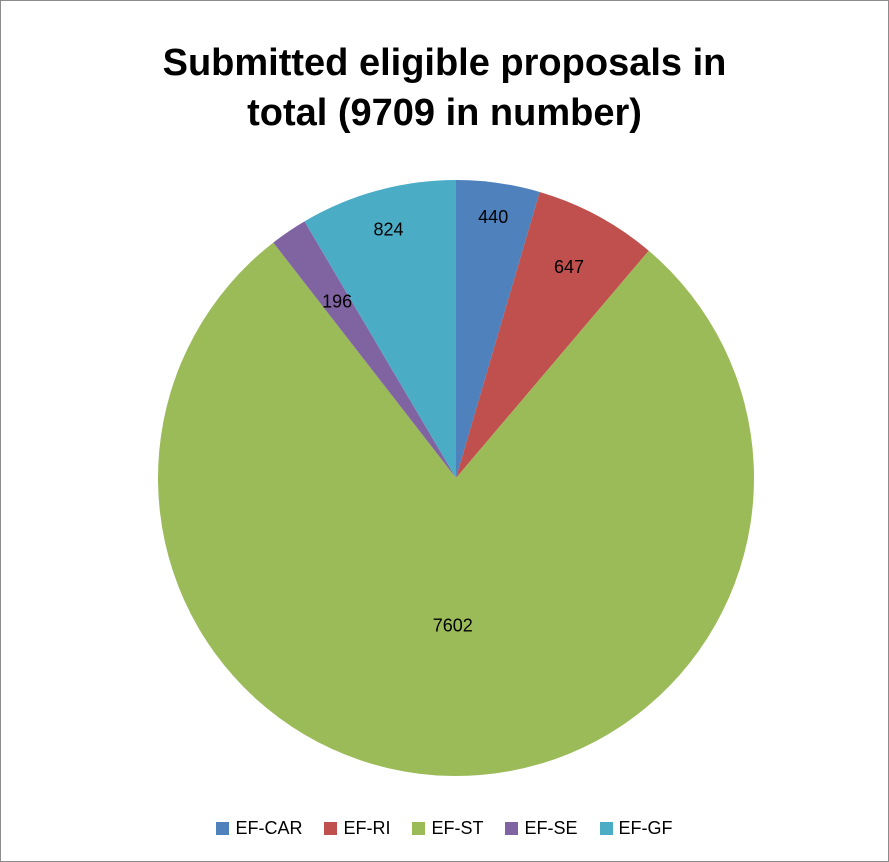 The image size is (889, 862). I want to click on legend-label-ef-st: EF-ST, so click(457, 828).